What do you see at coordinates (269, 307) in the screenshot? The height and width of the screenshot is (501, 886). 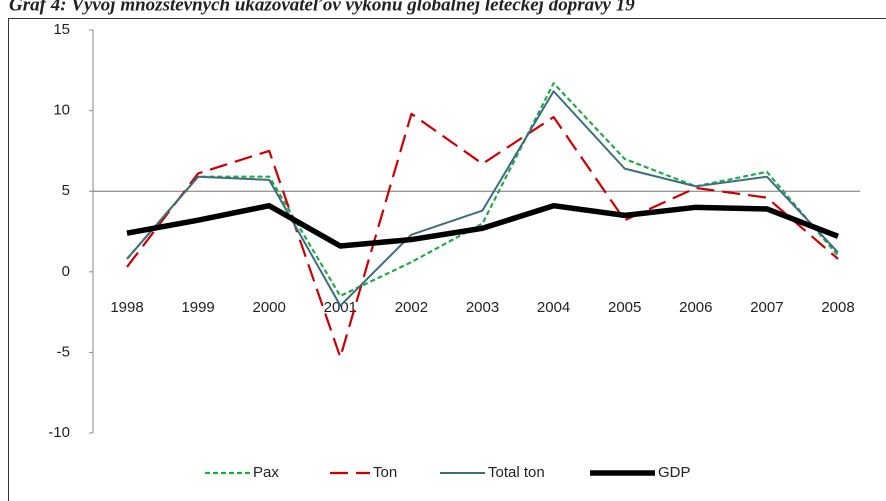 I see `x-tick-label: 2000` at bounding box center [269, 307].